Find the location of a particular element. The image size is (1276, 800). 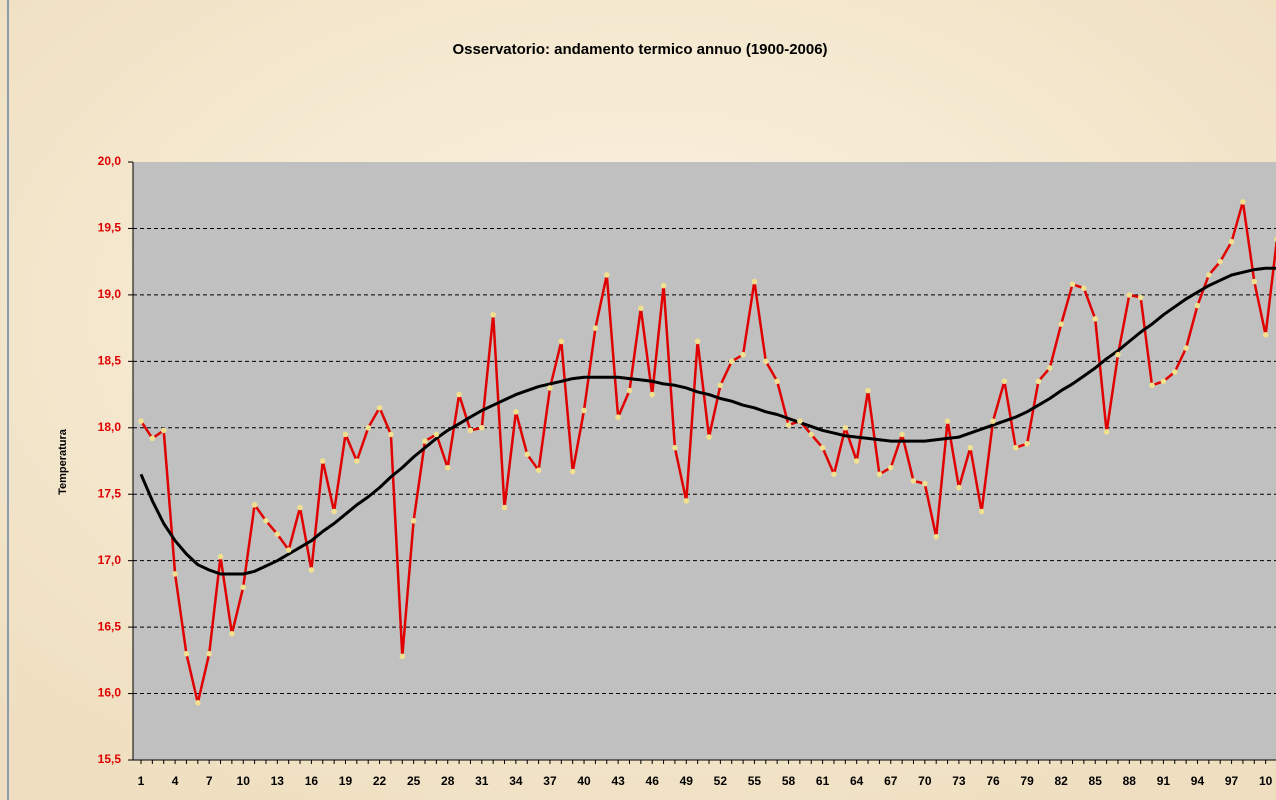

x-tick-label: 85 is located at coordinates (1096, 781).